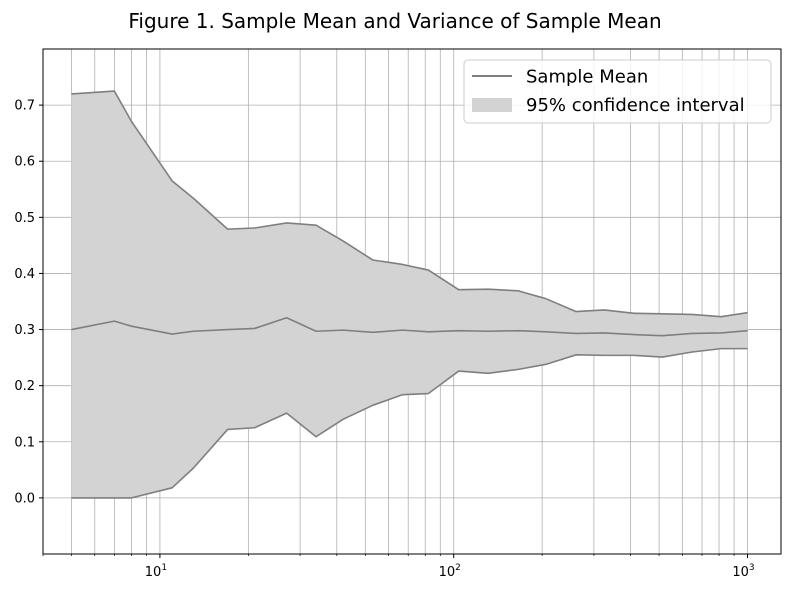  I want to click on y-tick-label: 0.4, so click(24, 274).